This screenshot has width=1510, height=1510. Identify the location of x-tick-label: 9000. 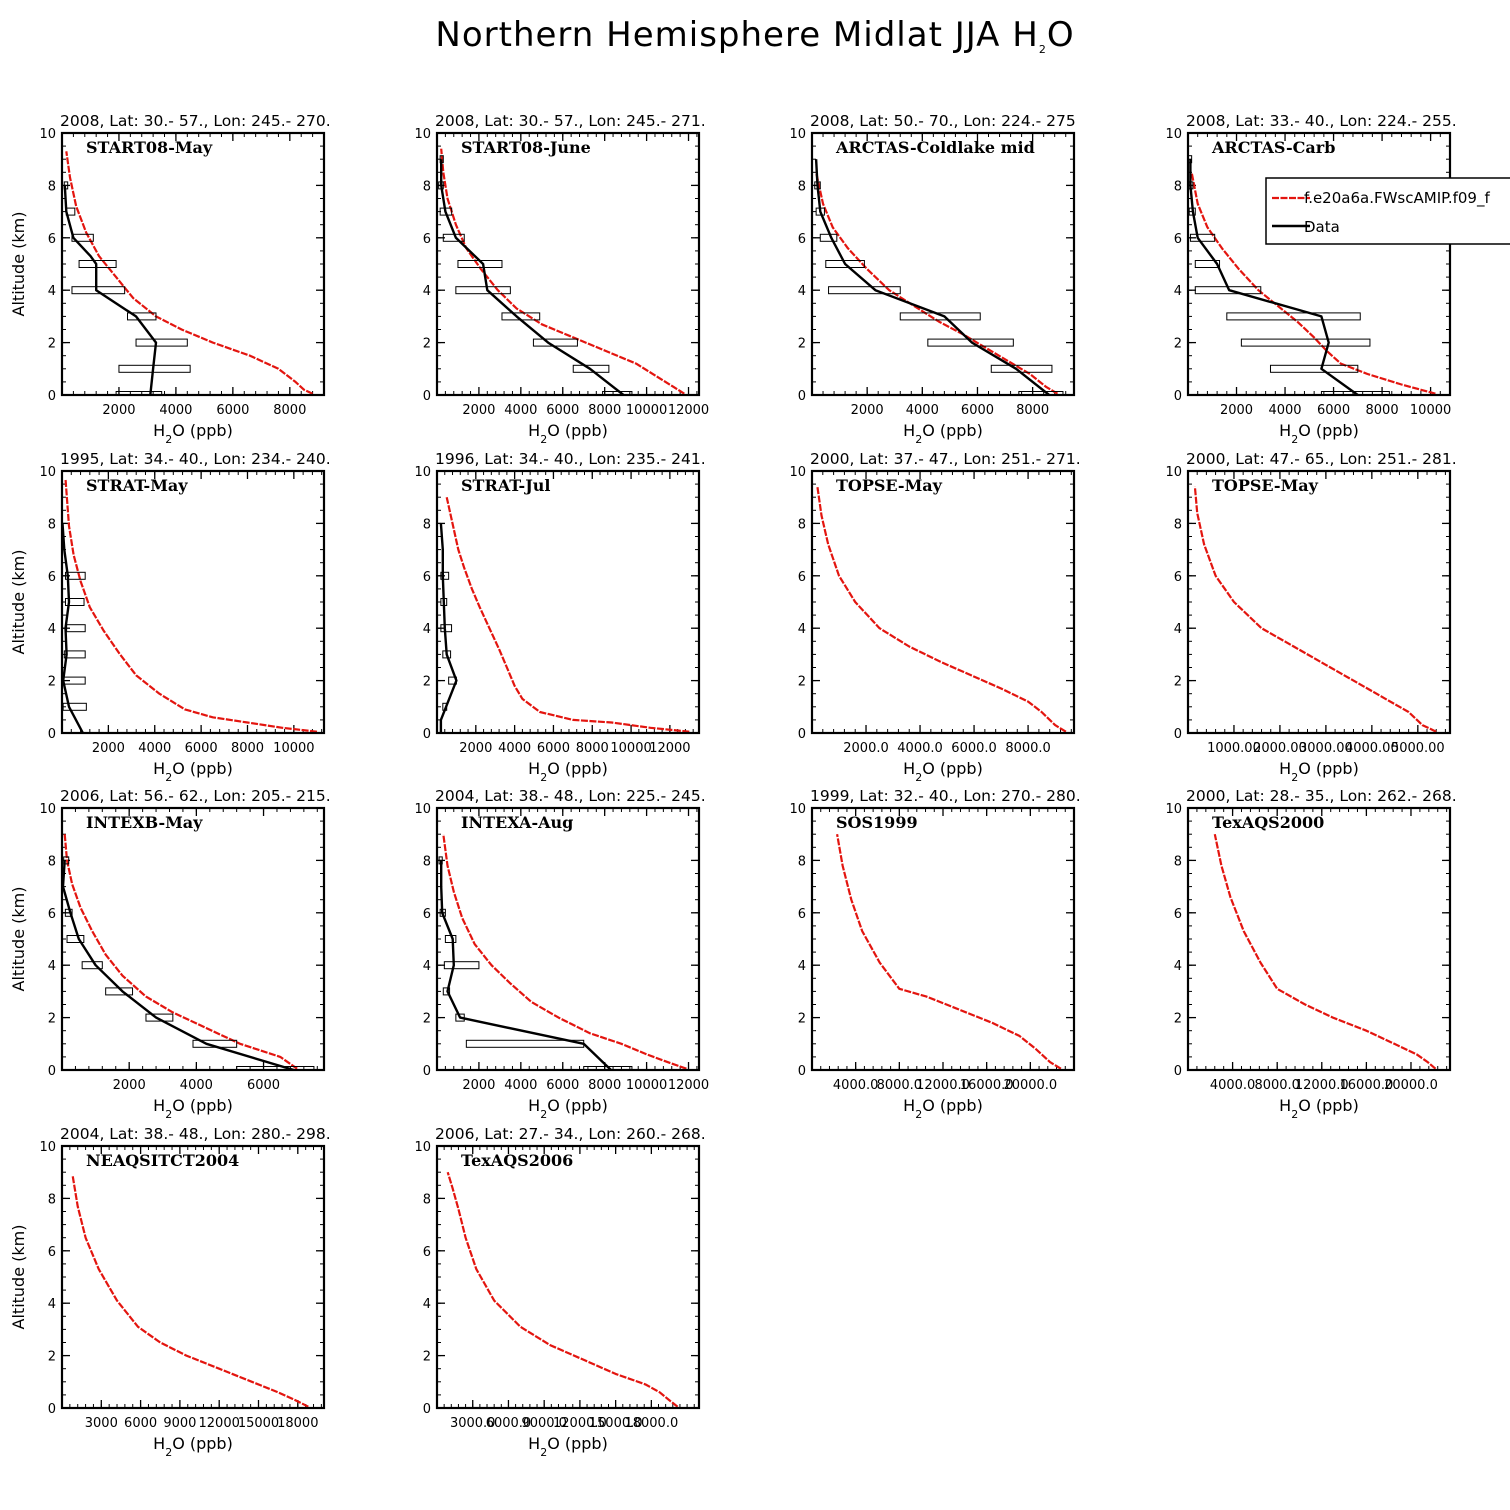
(179, 1423).